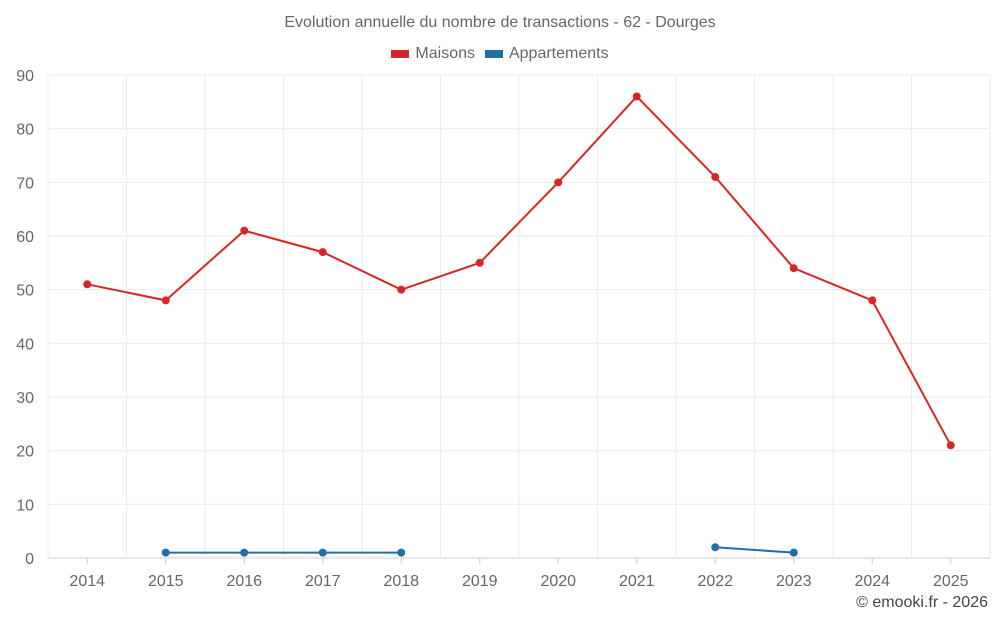 Image resolution: width=1000 pixels, height=625 pixels. I want to click on x-tick-label: 2014, so click(87, 581).